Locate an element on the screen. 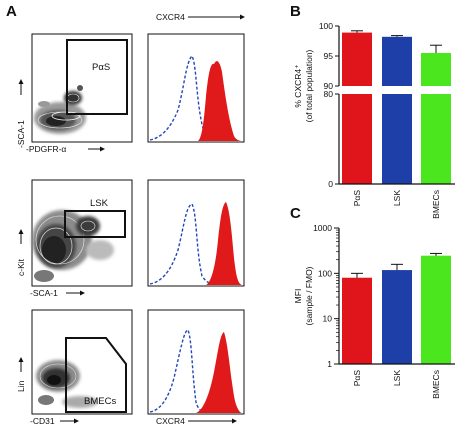 The height and width of the screenshot is (434, 474). histogram-header-label: CXCR4 is located at coordinates (170, 17).